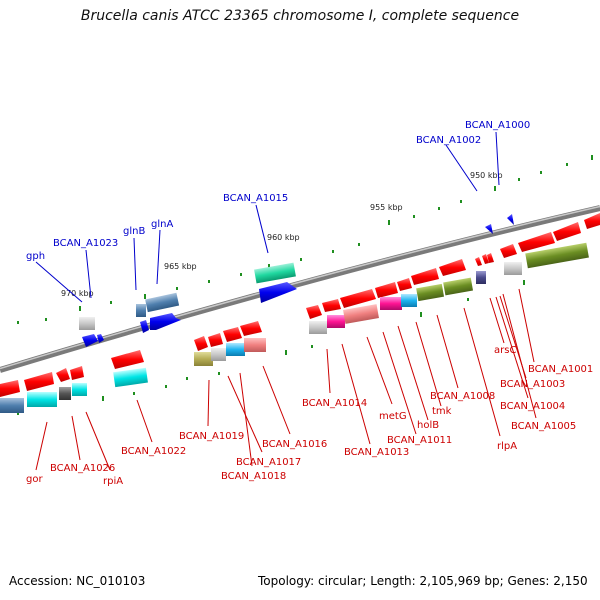 This screenshot has width=600, height=600. Describe the element at coordinates (532, 406) in the screenshot. I see `label-BCAN_A1004: BCAN_A1004` at that location.